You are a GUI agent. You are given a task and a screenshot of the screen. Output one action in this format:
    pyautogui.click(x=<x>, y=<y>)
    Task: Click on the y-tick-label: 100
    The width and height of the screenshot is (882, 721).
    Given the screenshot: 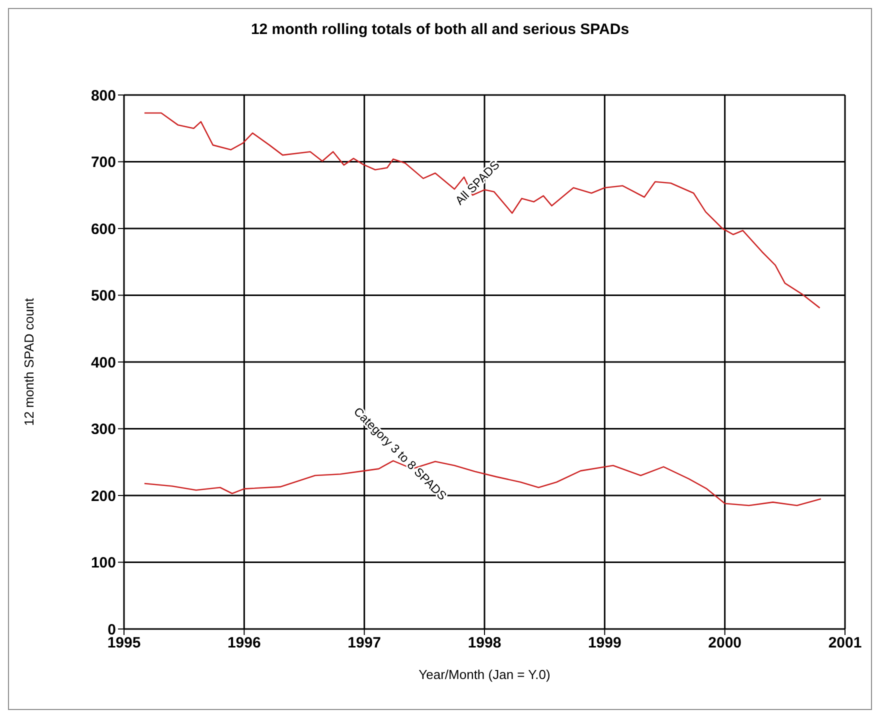 What is the action you would take?
    pyautogui.click(x=103, y=563)
    